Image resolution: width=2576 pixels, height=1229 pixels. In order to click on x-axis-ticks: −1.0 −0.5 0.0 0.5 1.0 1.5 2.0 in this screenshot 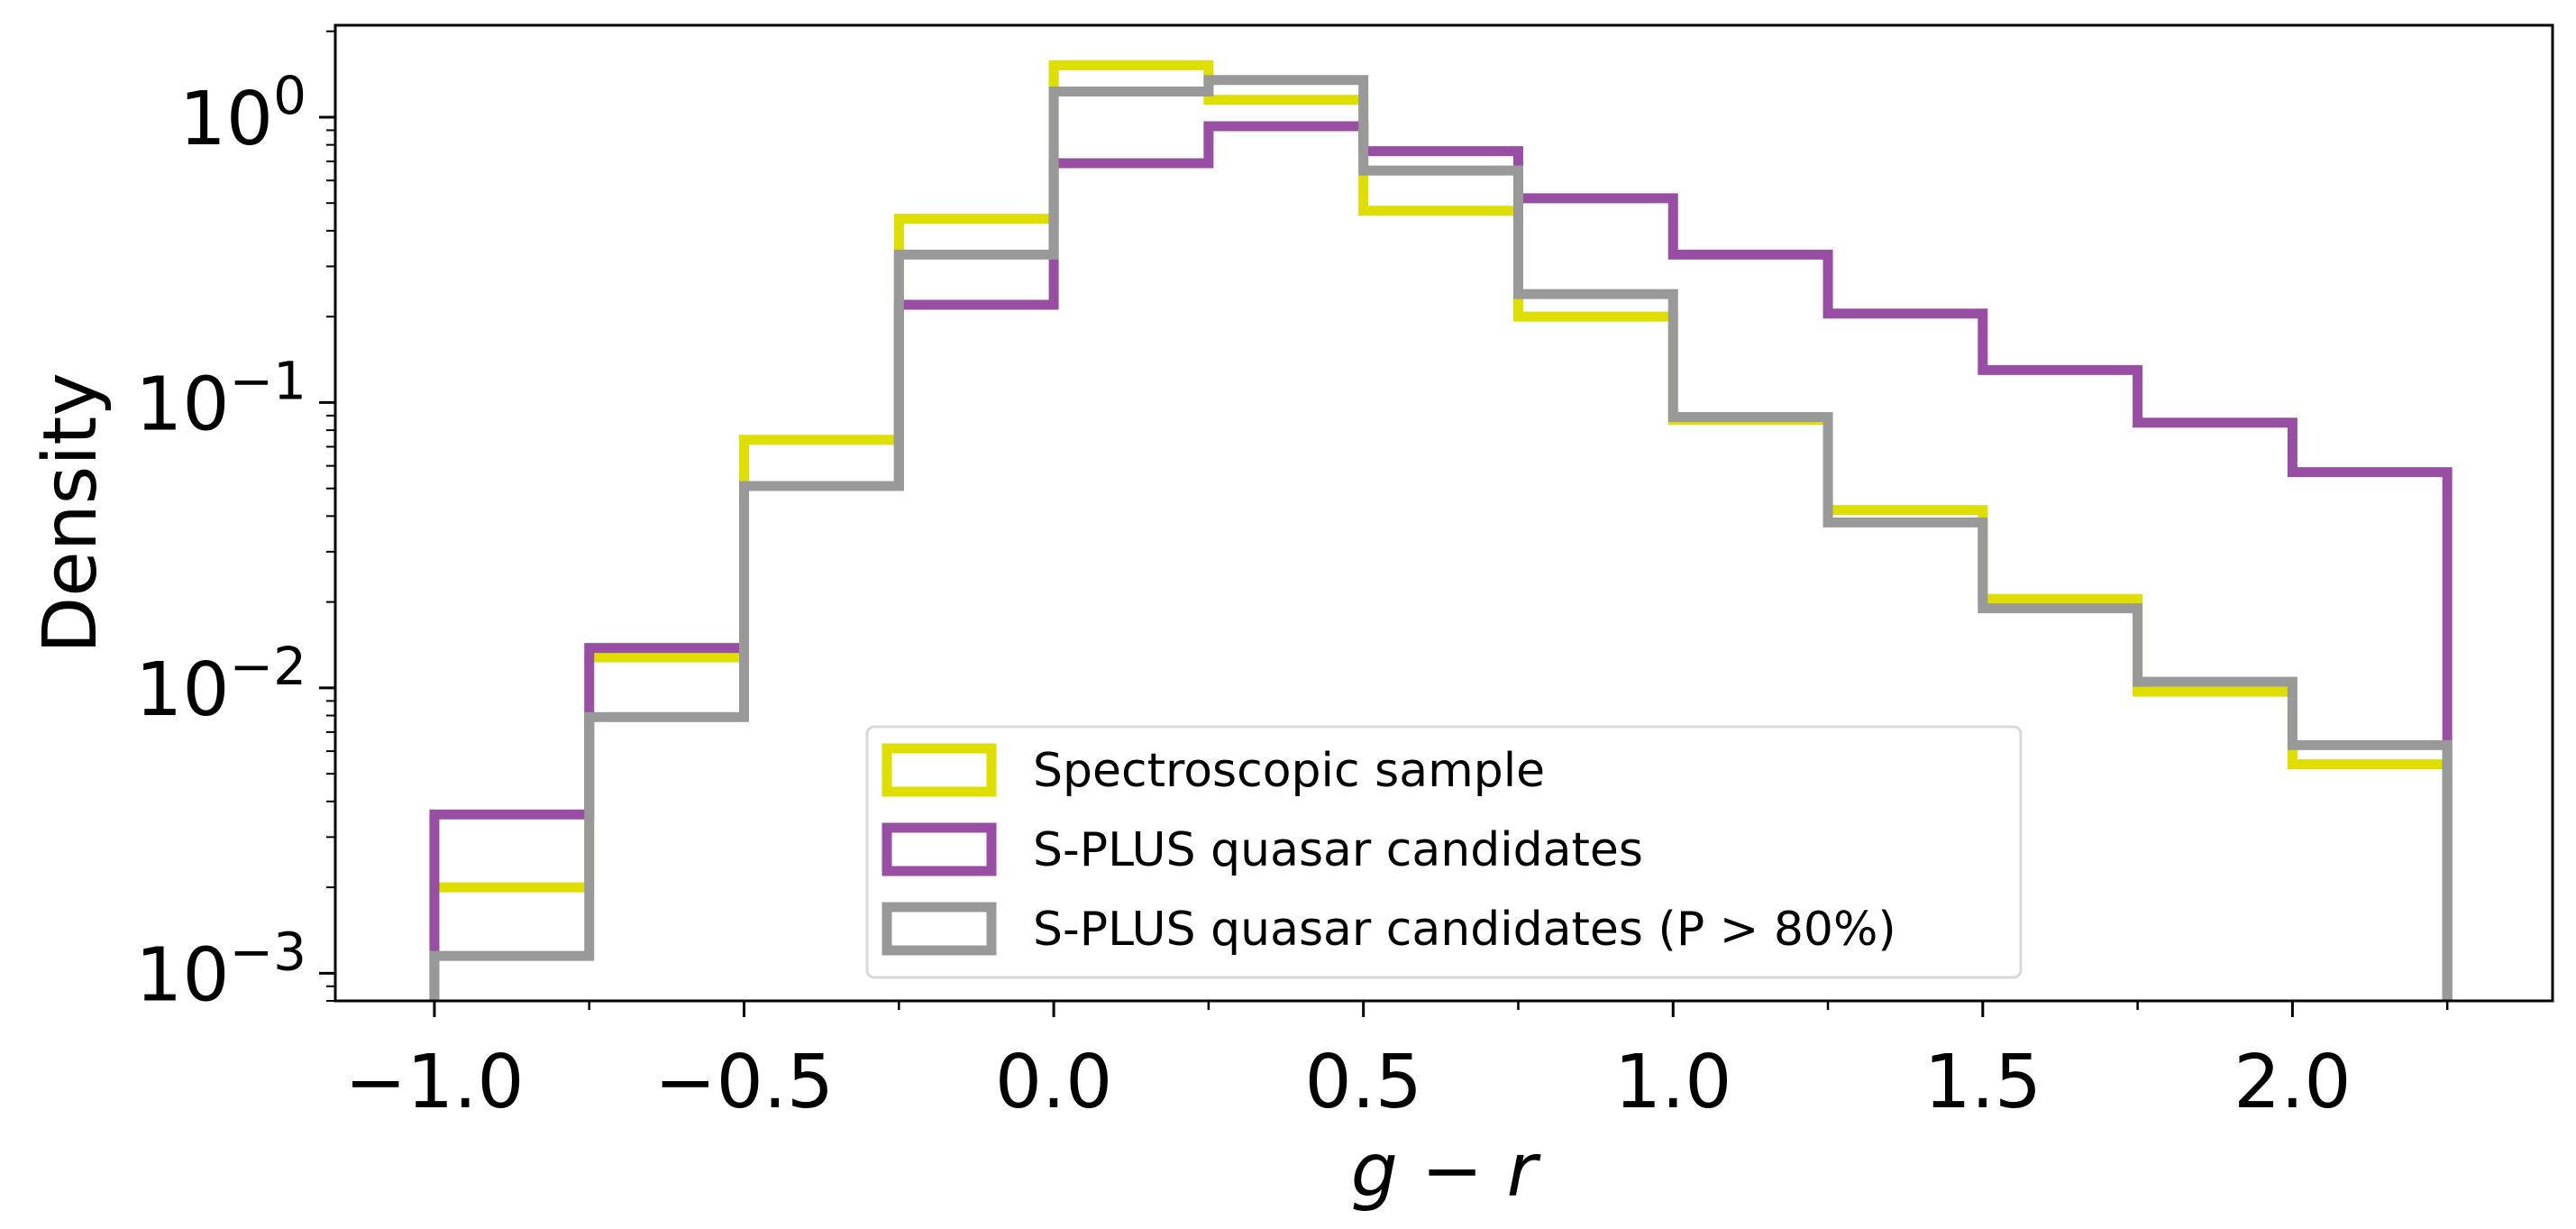, I will do `click(1396, 1063)`.